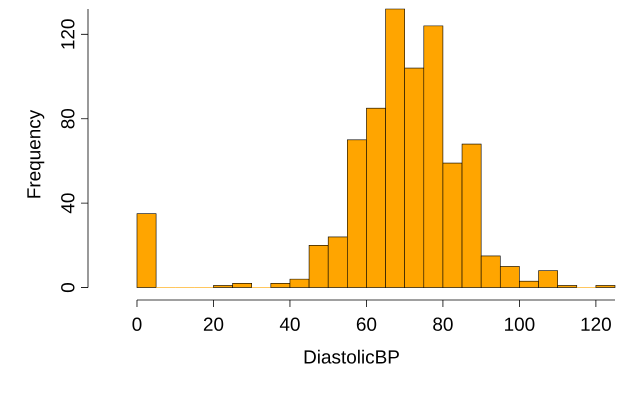 This screenshot has height=402, width=631. I want to click on y-tick-label: 40, so click(67, 203).